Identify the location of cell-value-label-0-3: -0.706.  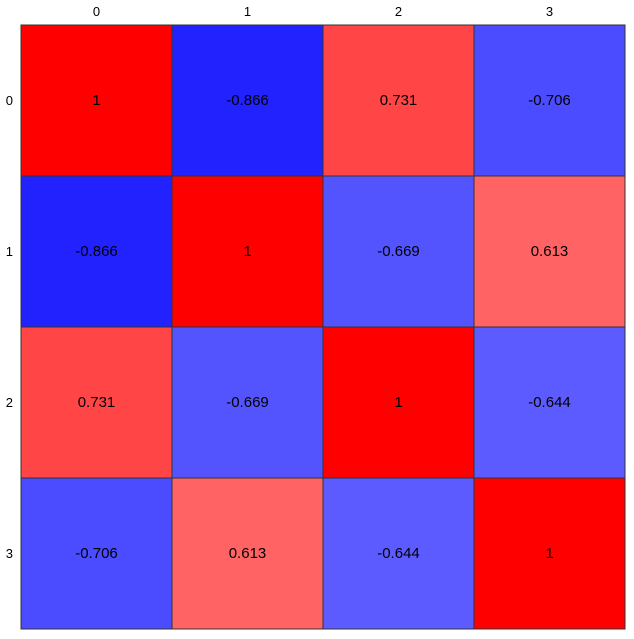
(549, 100).